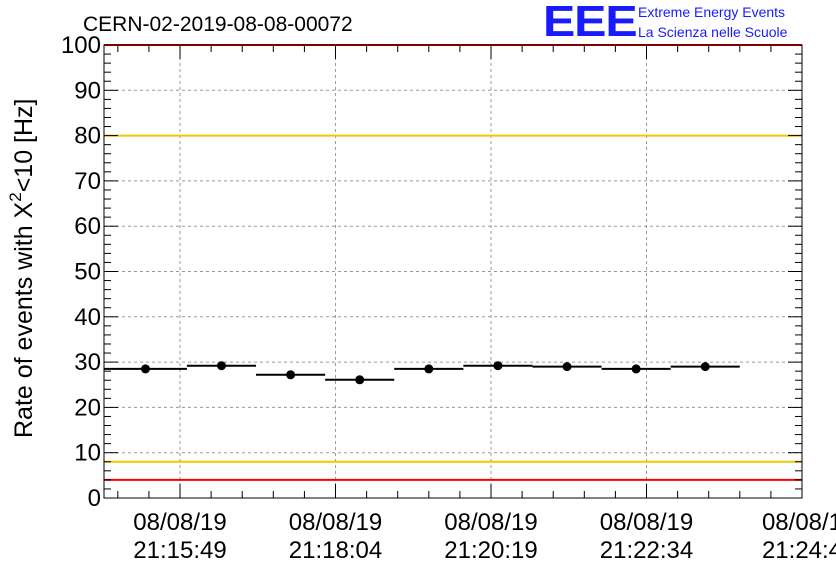 This screenshot has width=836, height=572. I want to click on y-tick-label: 70, so click(87, 181).